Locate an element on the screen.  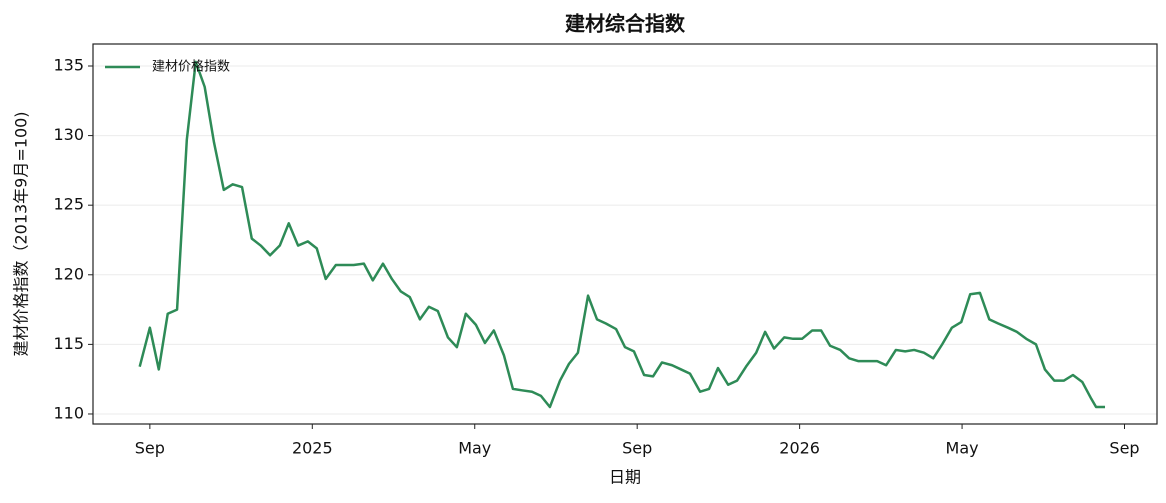
x-tick-label: 2026 is located at coordinates (799, 448).